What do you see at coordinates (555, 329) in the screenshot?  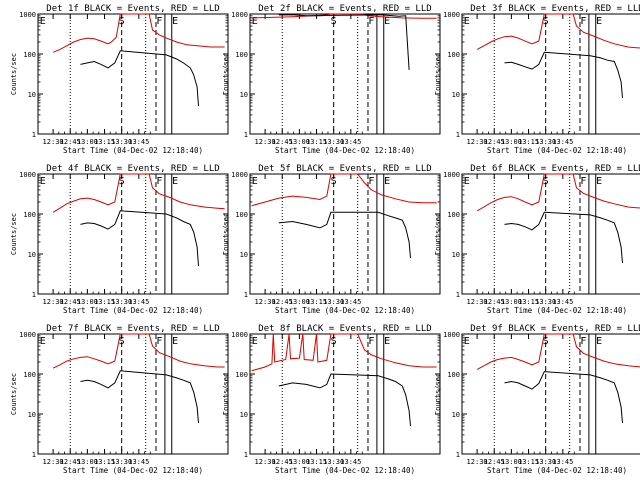 I see `panel-title: Det 9f BLACK = Events, RED = LLD` at bounding box center [555, 329].